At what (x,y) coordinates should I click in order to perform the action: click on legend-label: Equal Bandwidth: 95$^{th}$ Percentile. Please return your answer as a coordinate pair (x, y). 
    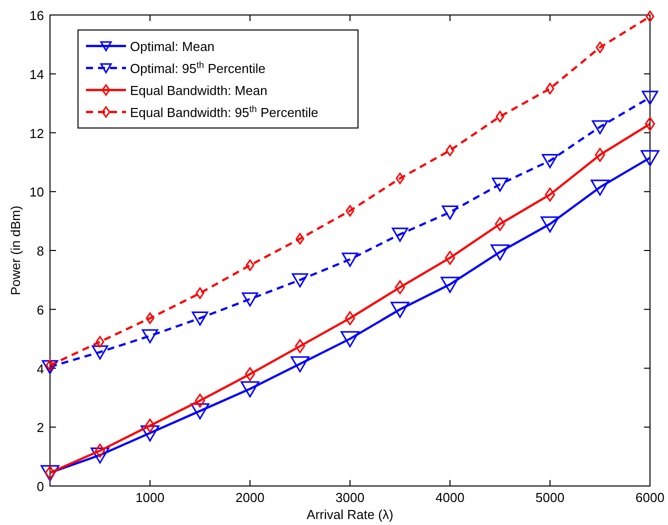
    Looking at the image, I should click on (224, 112).